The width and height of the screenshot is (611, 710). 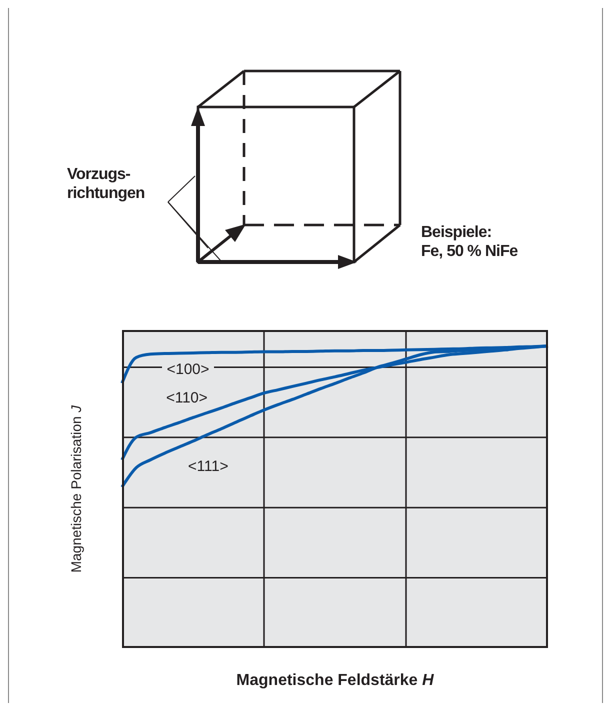 What do you see at coordinates (469, 242) in the screenshot?
I see `text: Beispiele: Fe, 50 % NiFe` at bounding box center [469, 242].